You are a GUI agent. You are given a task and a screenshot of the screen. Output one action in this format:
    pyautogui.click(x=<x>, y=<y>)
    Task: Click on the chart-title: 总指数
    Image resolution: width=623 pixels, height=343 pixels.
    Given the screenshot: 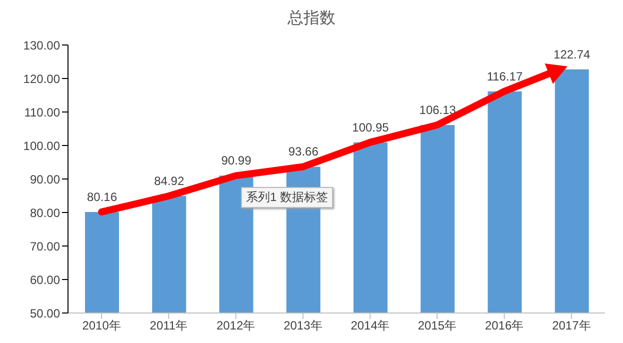 What is the action you would take?
    pyautogui.click(x=311, y=19)
    